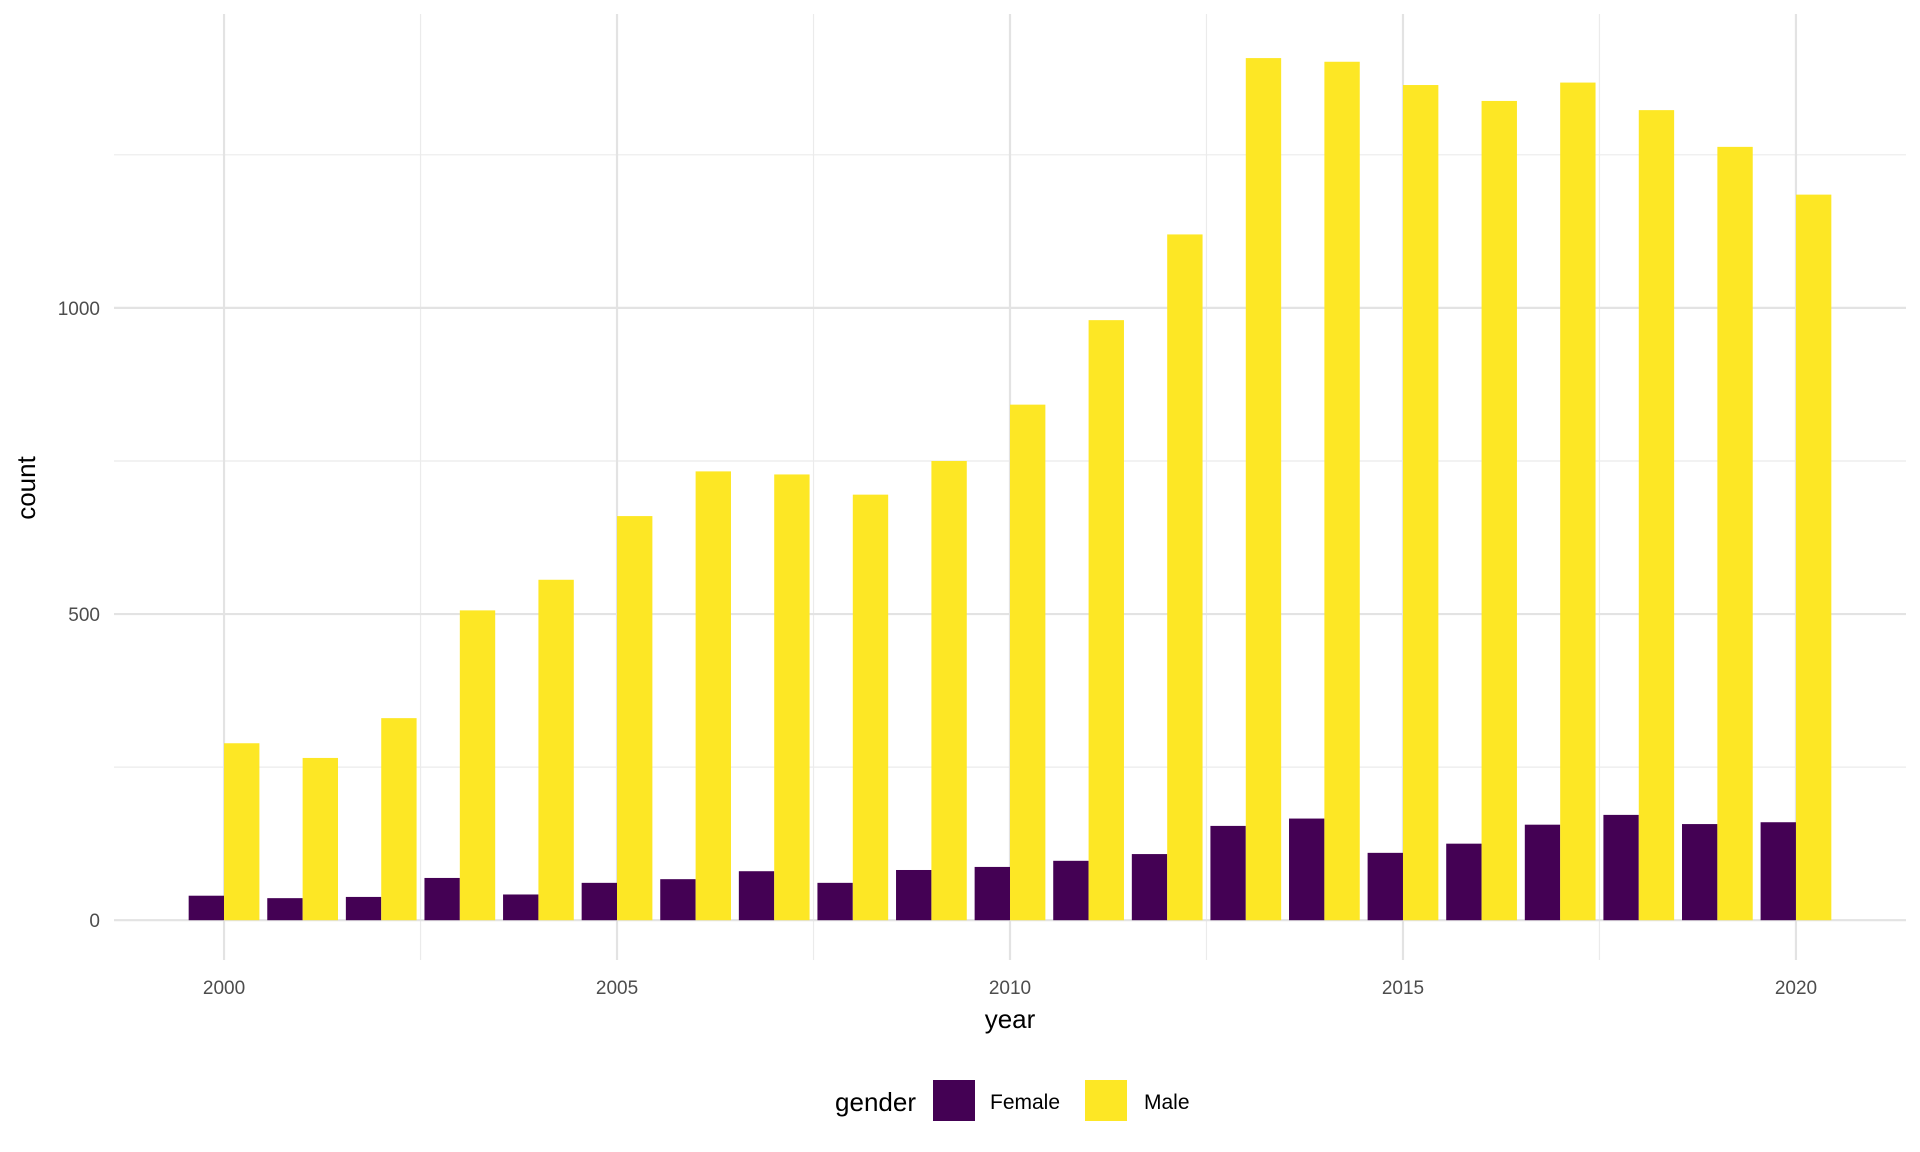 The image size is (1920, 1152). What do you see at coordinates (556, 750) in the screenshot?
I see `bar-male-2004` at bounding box center [556, 750].